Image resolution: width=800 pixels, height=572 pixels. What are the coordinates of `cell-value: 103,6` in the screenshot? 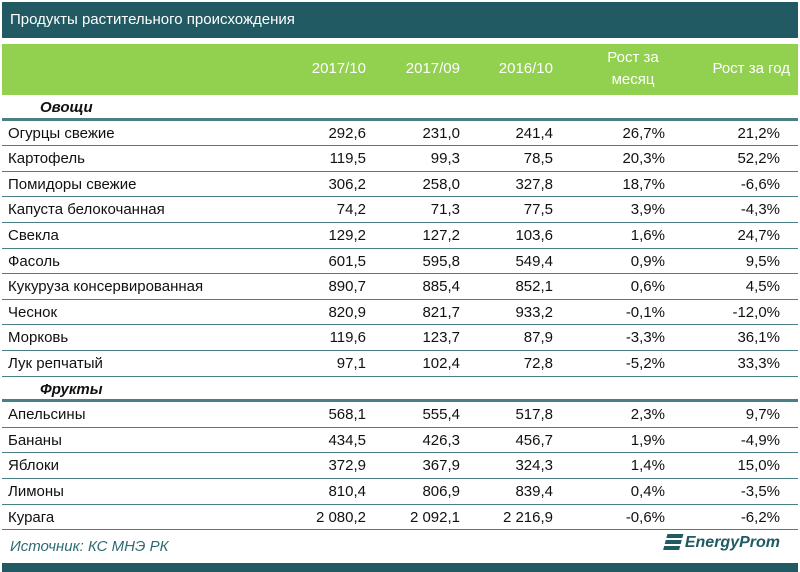 It's located at (534, 235).